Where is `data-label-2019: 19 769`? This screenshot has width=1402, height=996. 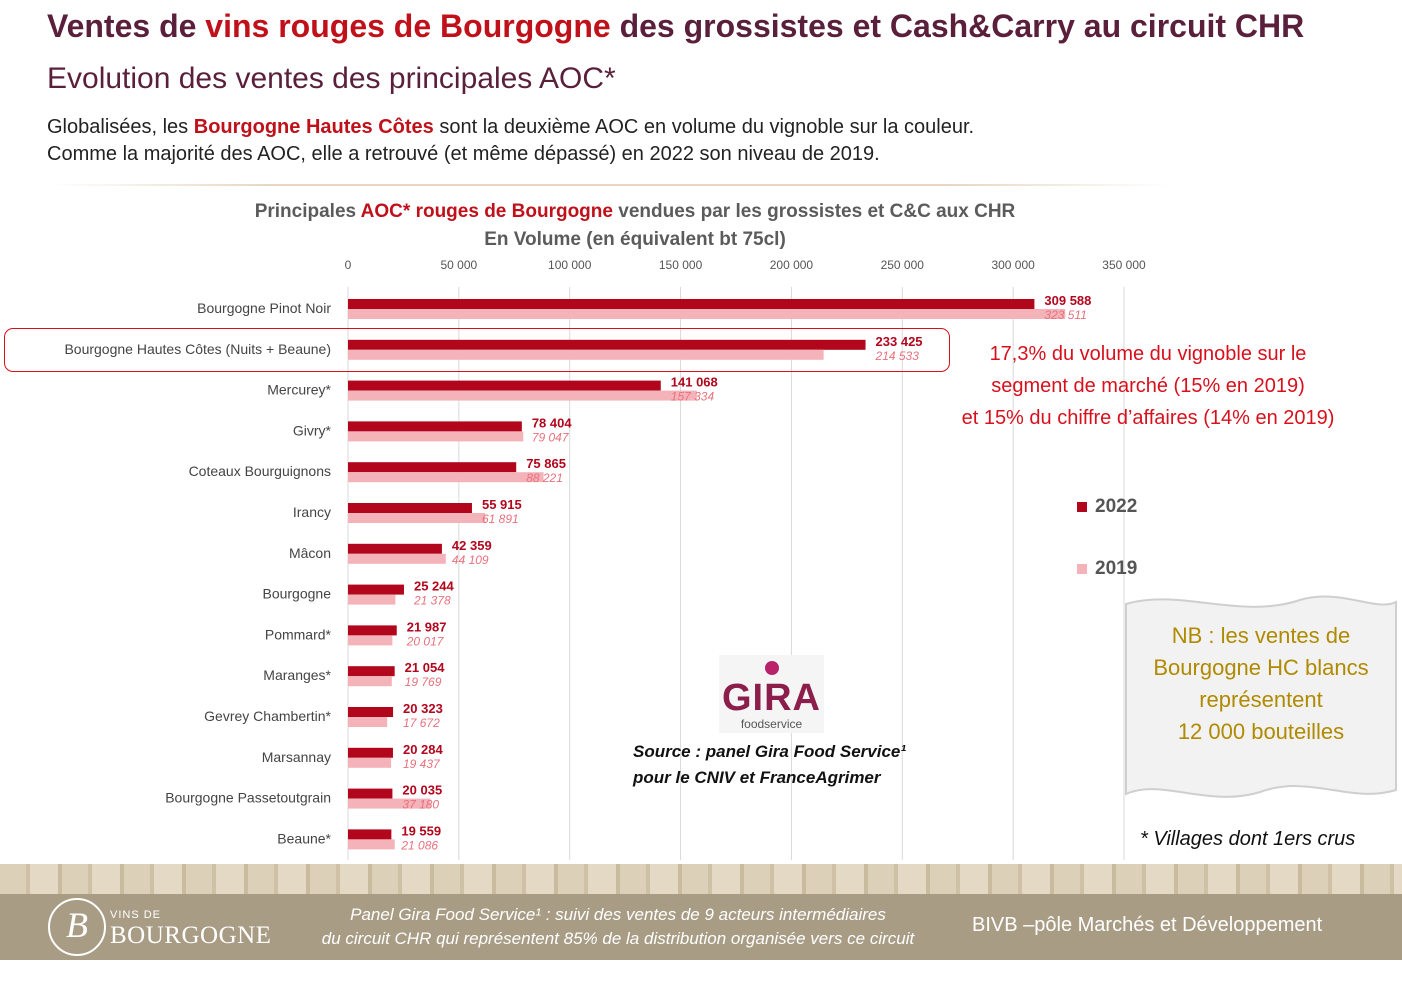
data-label-2019: 19 769 is located at coordinates (423, 682).